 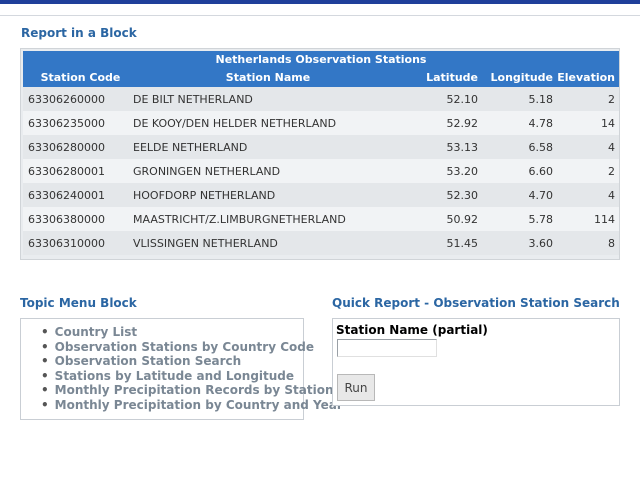 What do you see at coordinates (78, 243) in the screenshot?
I see `cell-station-code: 63306310000` at bounding box center [78, 243].